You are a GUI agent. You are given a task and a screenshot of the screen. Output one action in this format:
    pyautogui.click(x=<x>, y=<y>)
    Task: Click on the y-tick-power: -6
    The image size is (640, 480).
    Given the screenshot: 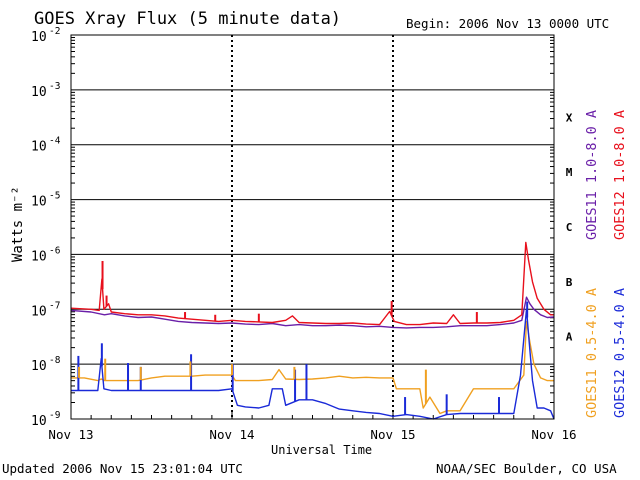 What is the action you would take?
    pyautogui.click(x=55, y=250)
    